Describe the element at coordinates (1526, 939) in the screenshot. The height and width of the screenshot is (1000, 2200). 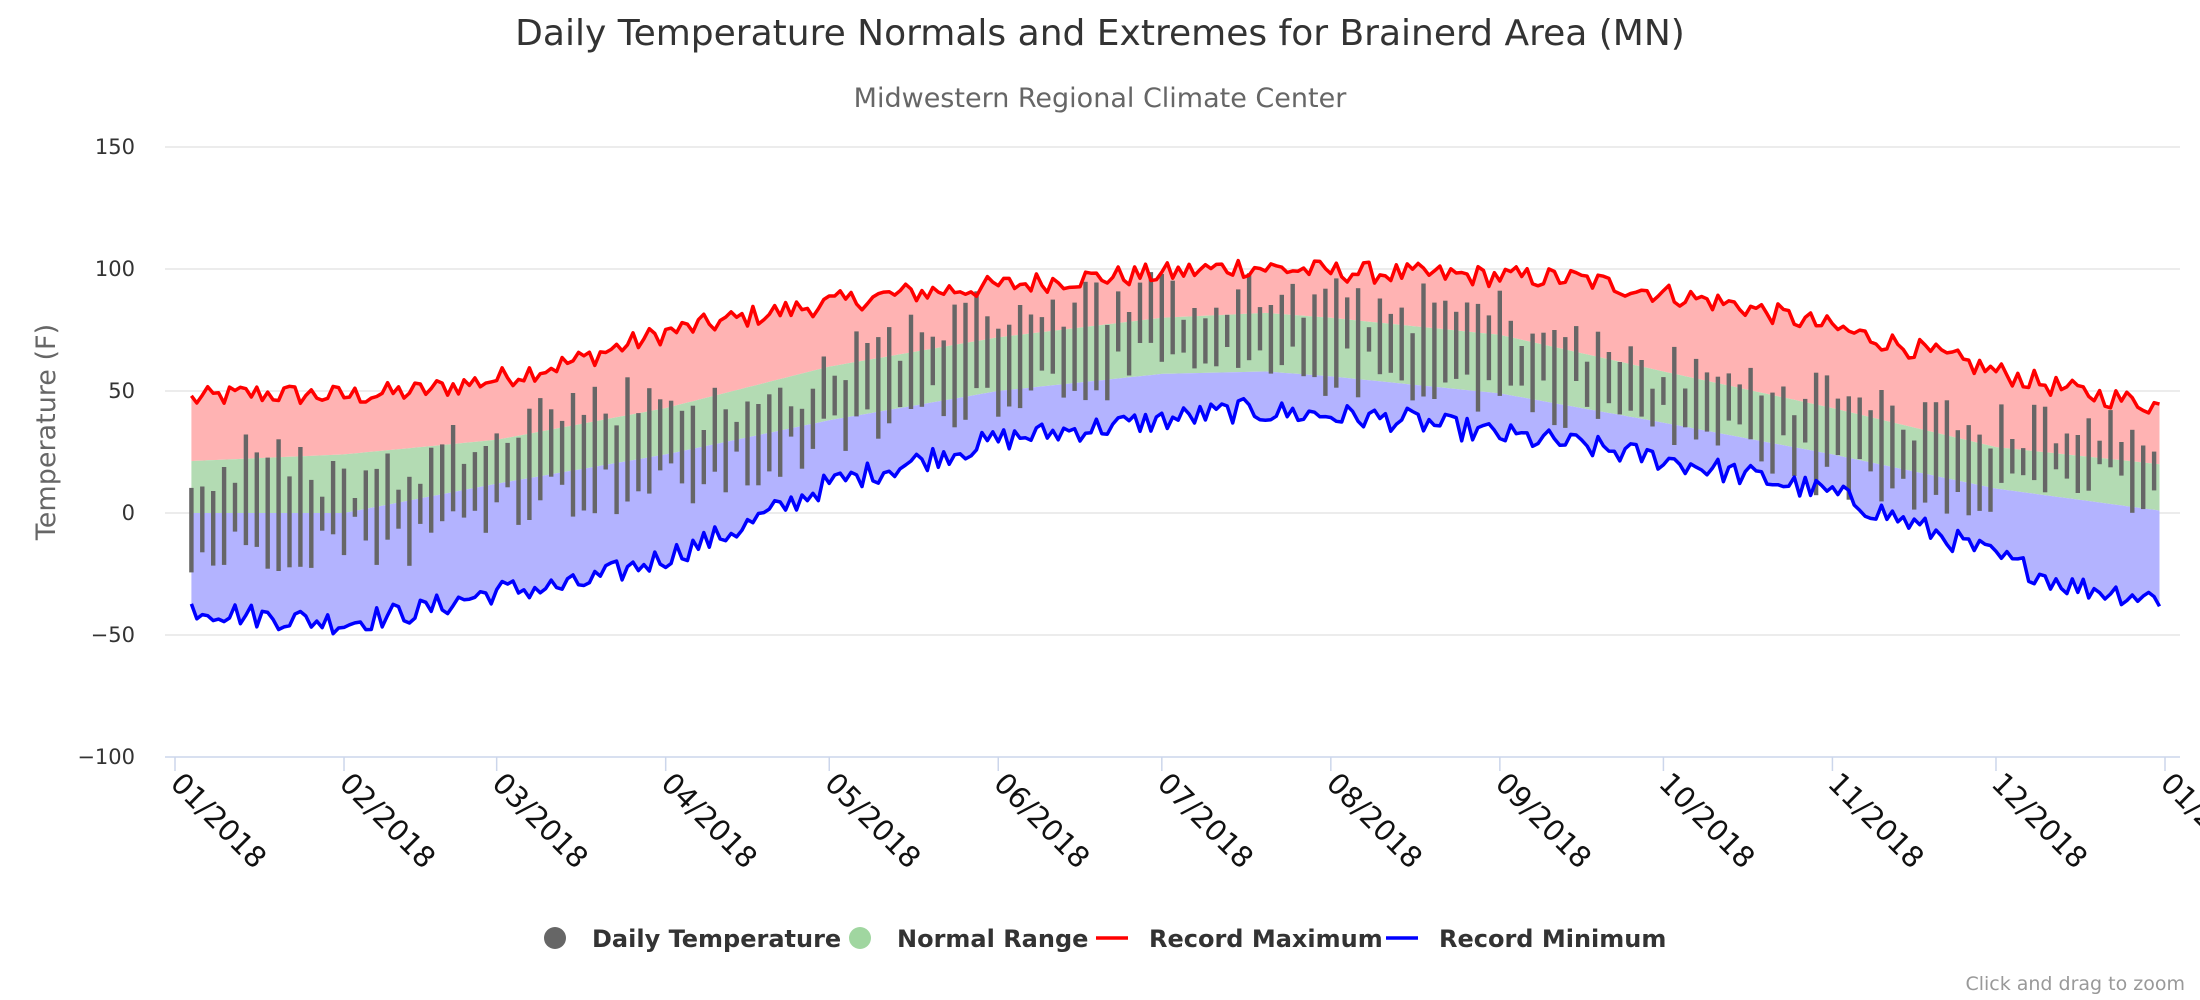
I see `legend-item-record-minimum: Record Minimum` at that location.